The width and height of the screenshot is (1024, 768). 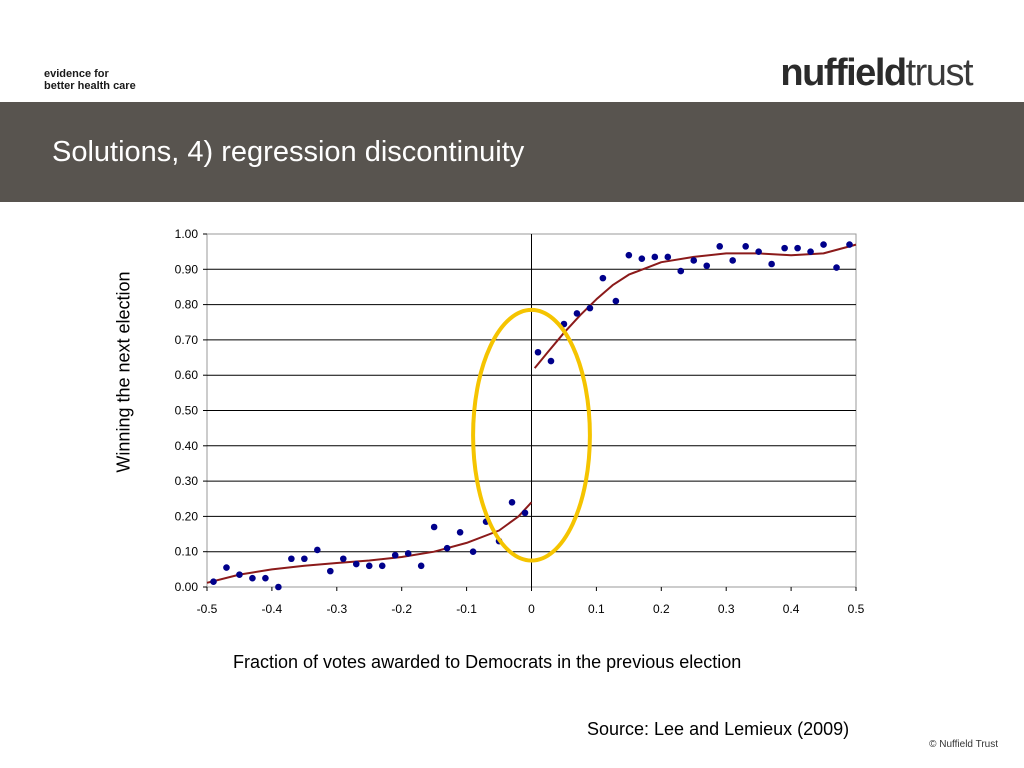 I want to click on tagline: evidence for better health care, so click(x=90, y=80).